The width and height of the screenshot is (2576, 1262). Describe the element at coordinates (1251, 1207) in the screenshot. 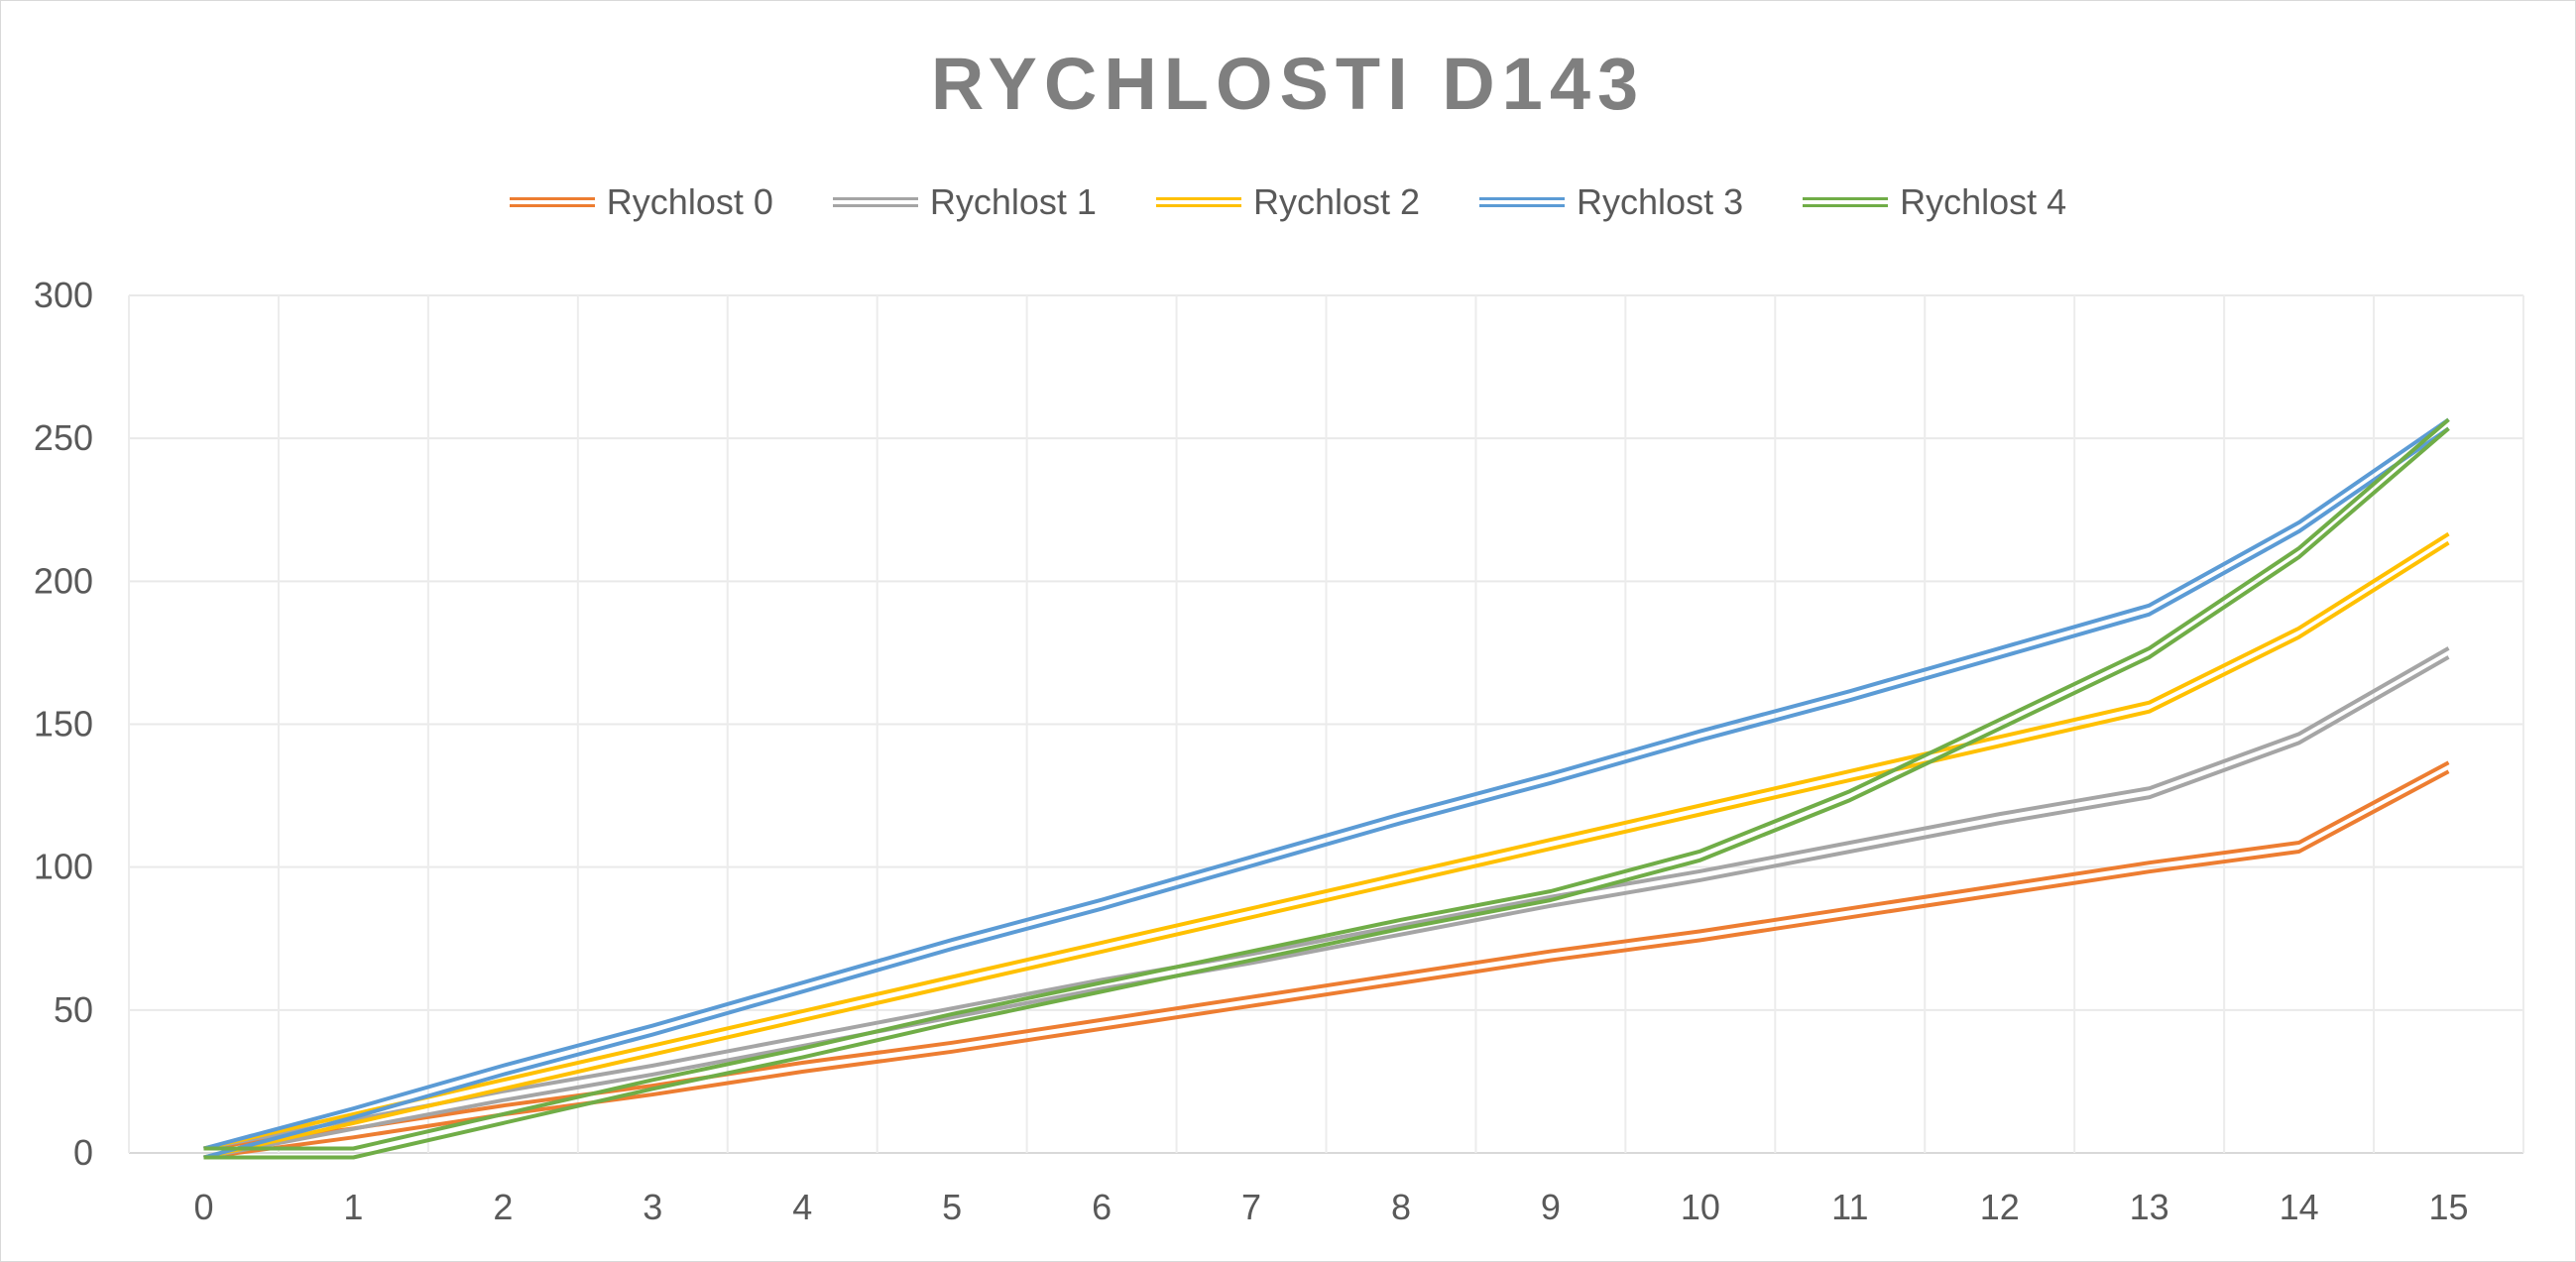

I see `x-tick-label: 7` at that location.